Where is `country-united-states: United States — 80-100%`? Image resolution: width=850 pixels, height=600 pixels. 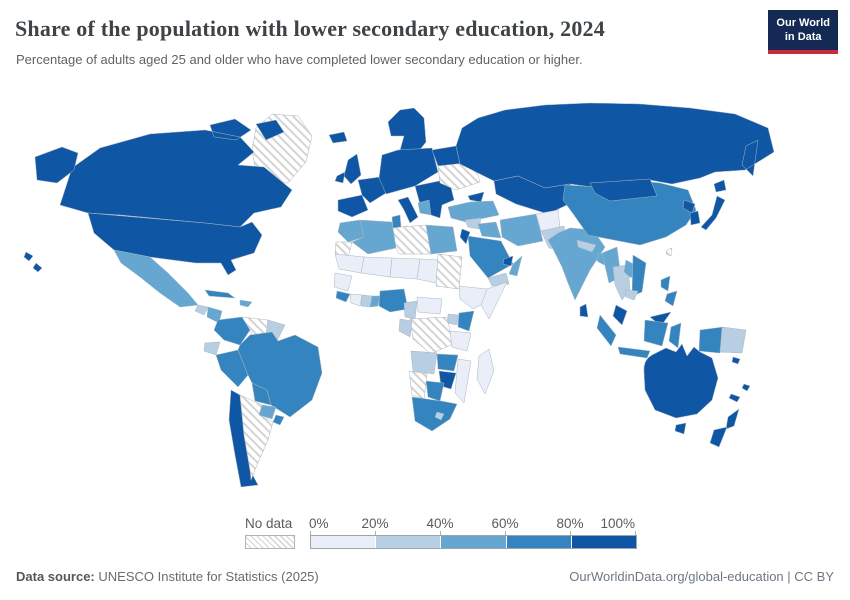 country-united-states: United States — 80-100% is located at coordinates (143, 211).